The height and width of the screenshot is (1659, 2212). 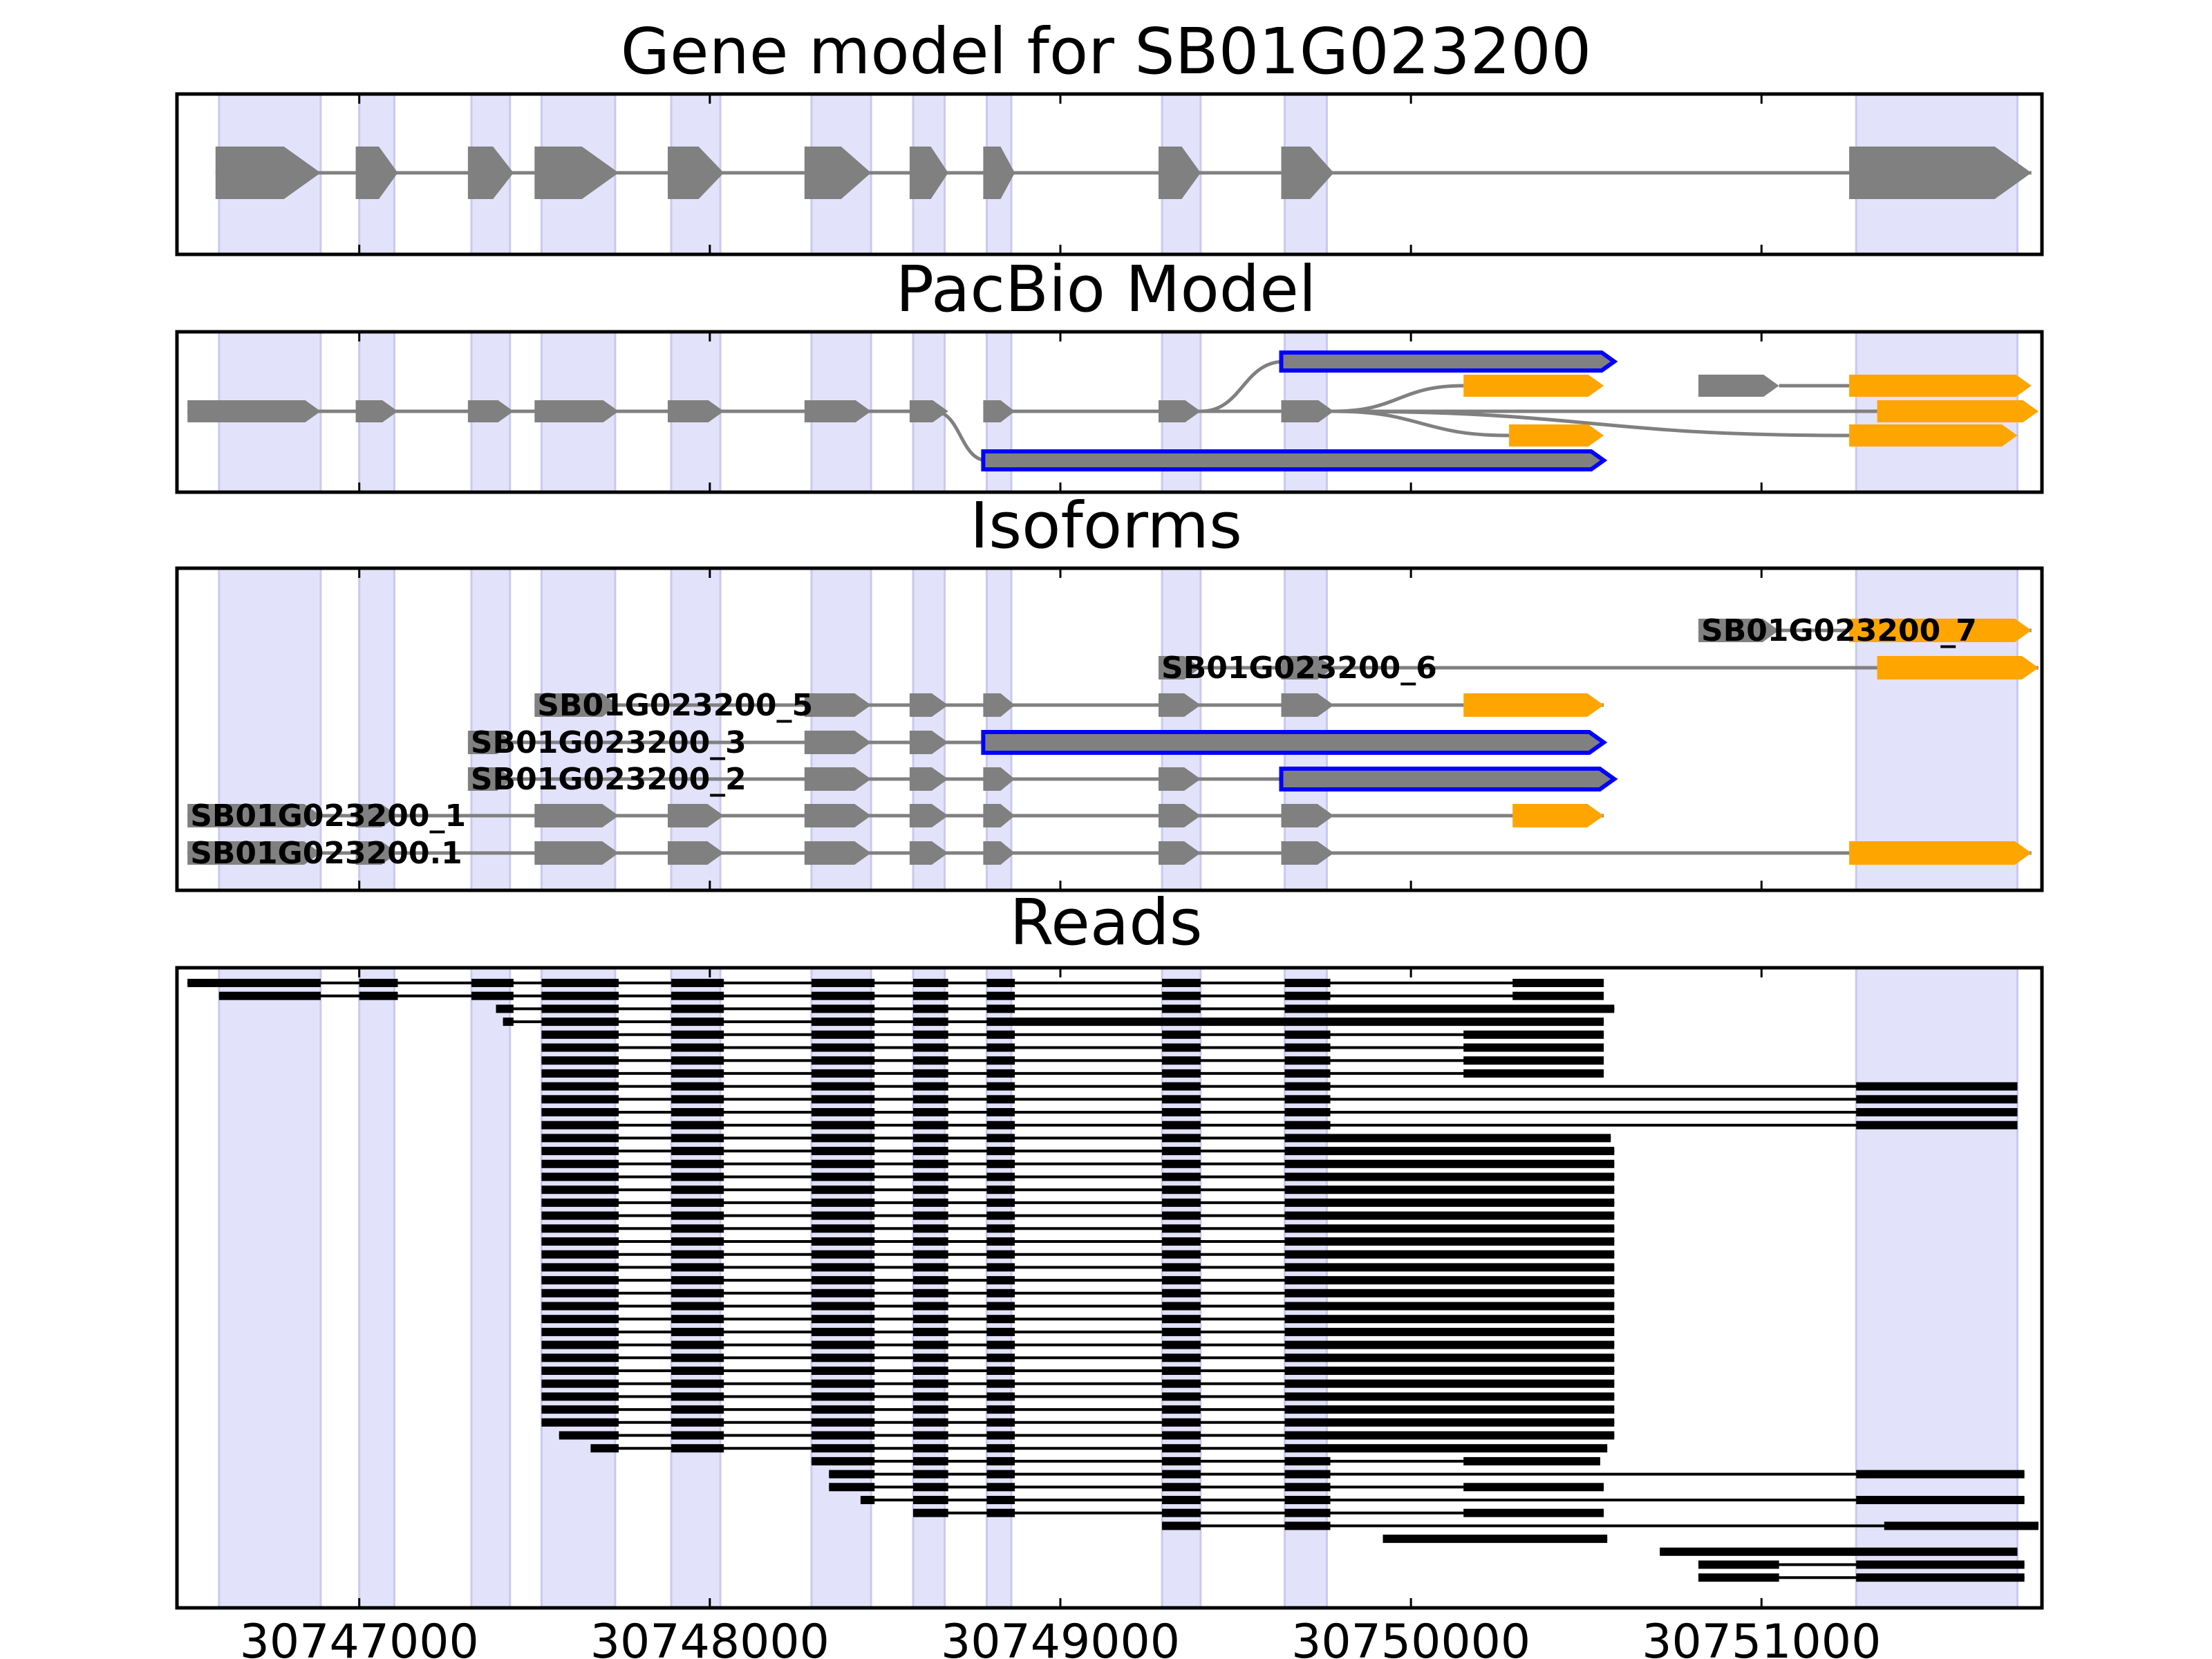 What do you see at coordinates (1106, 289) in the screenshot?
I see `pacbio-title: PacBio Model` at bounding box center [1106, 289].